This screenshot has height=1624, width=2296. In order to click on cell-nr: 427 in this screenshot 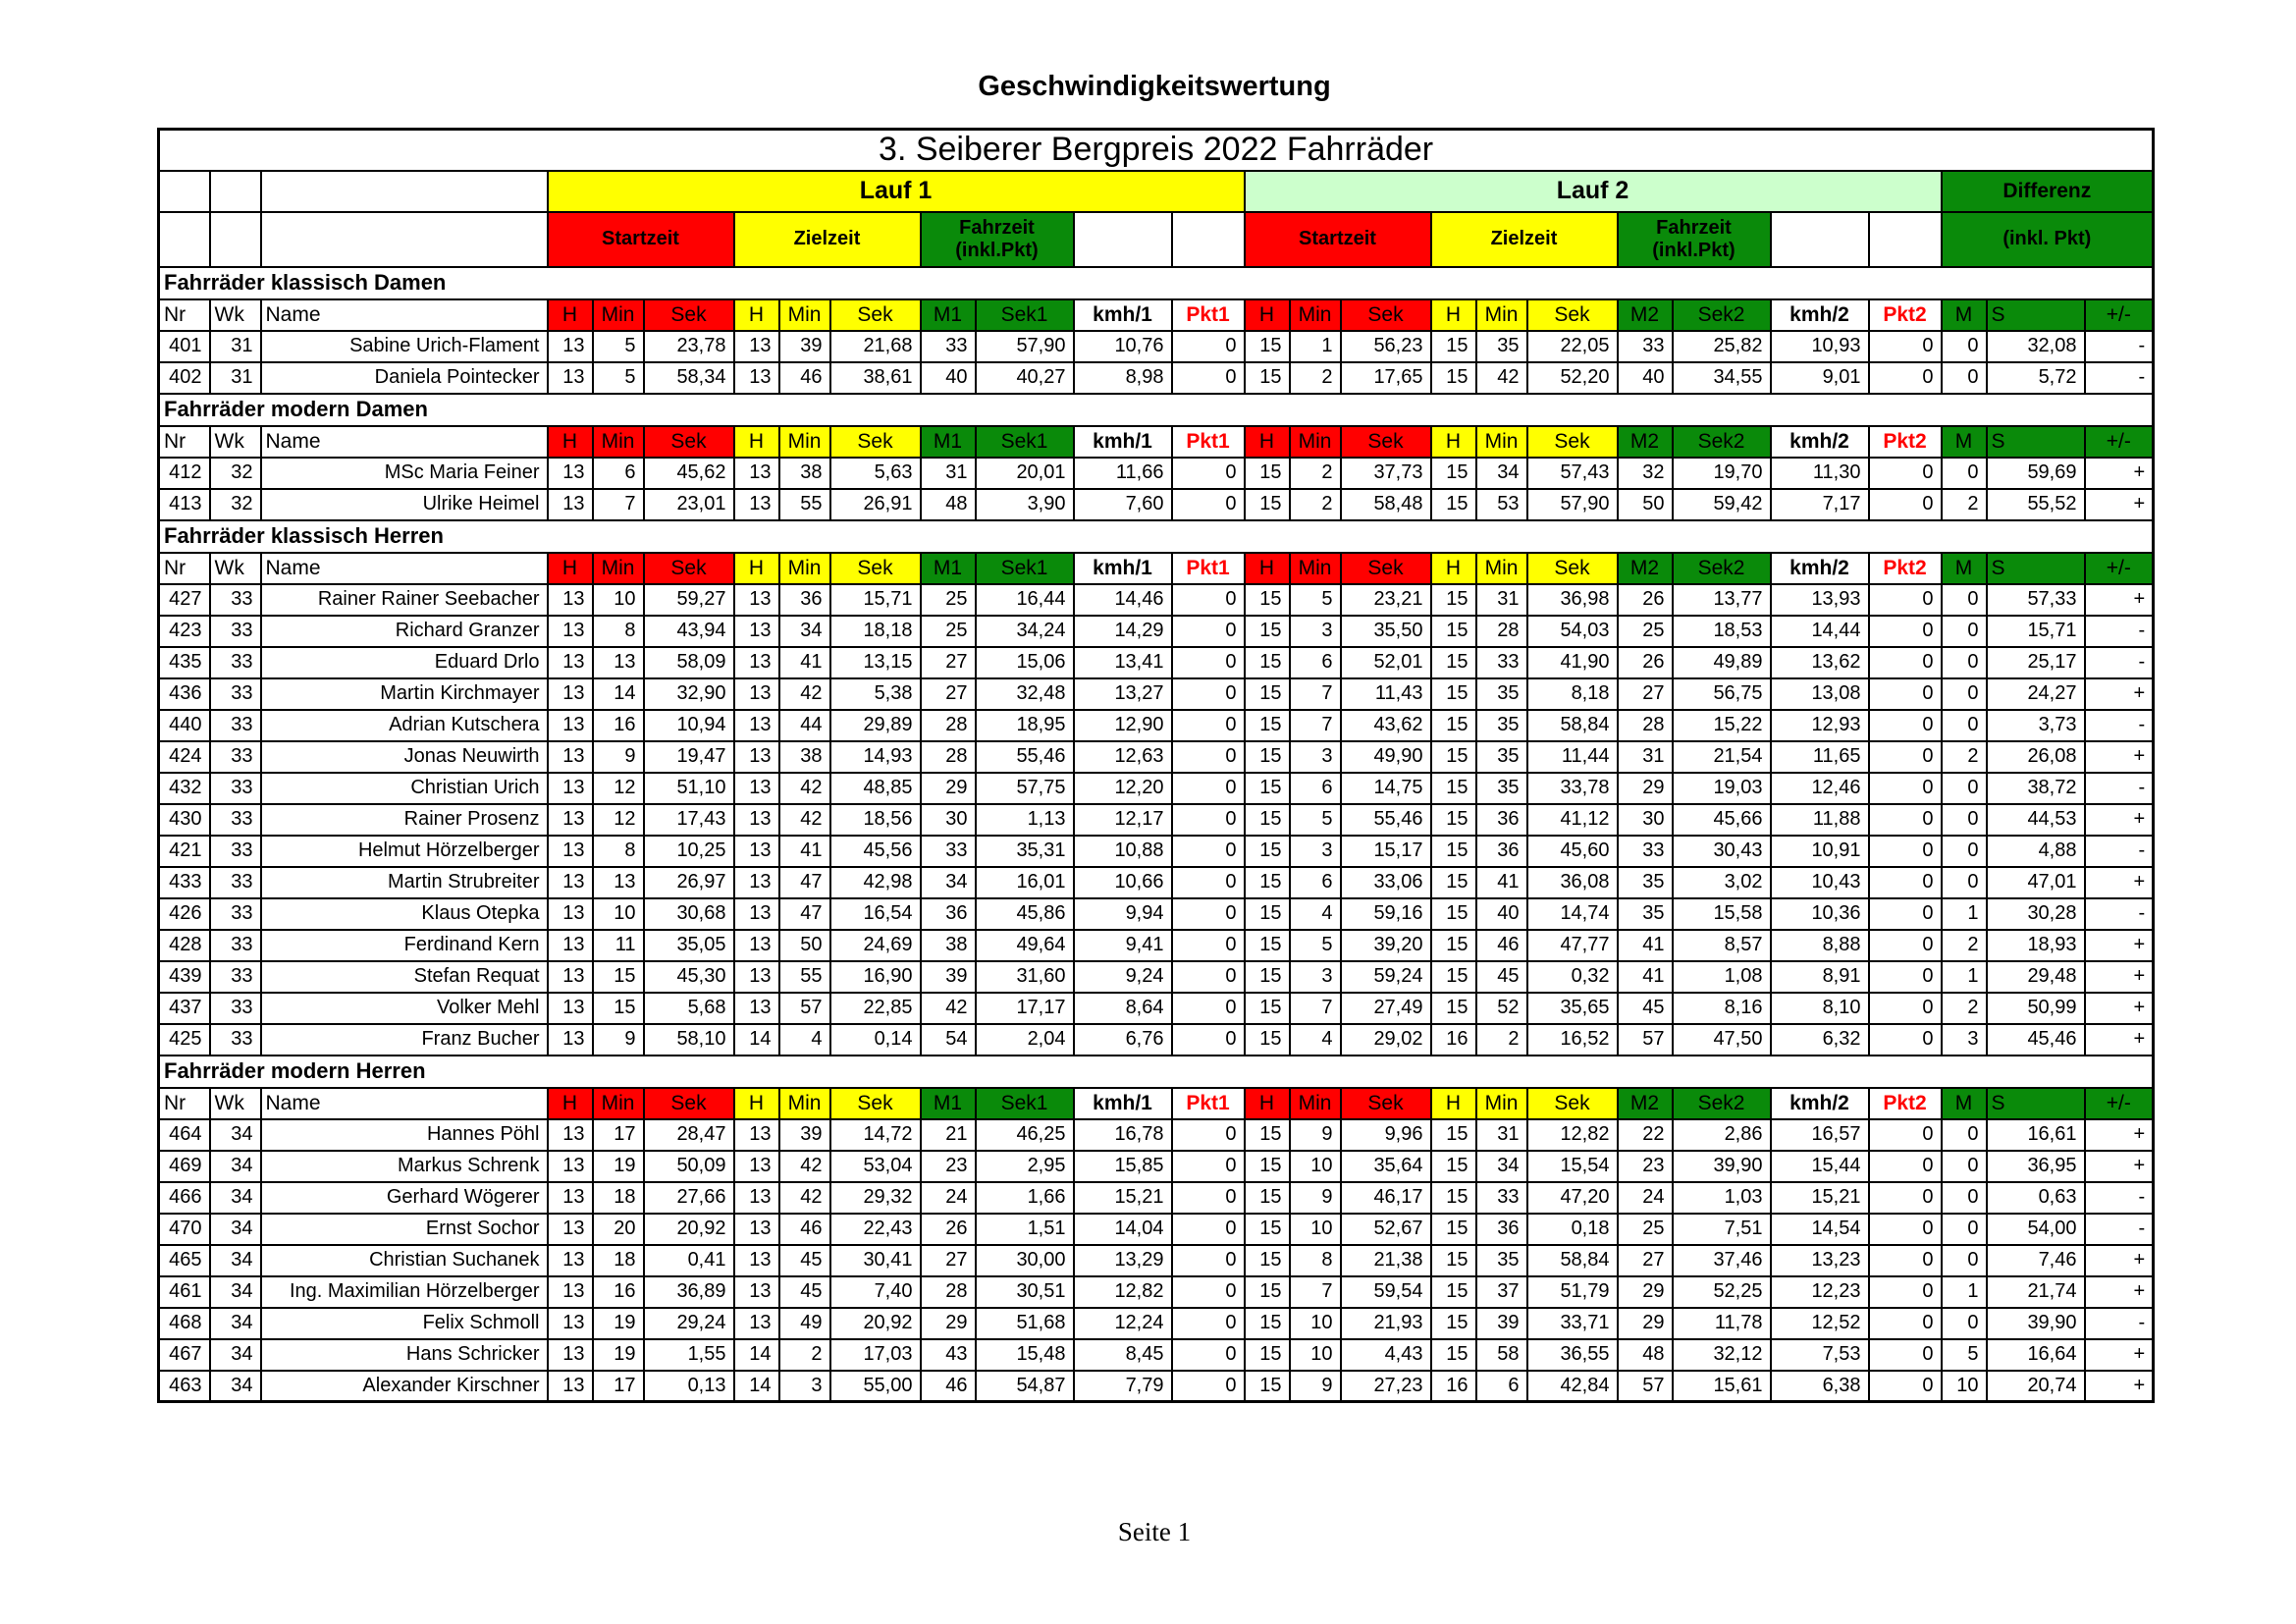, I will do `click(184, 599)`.